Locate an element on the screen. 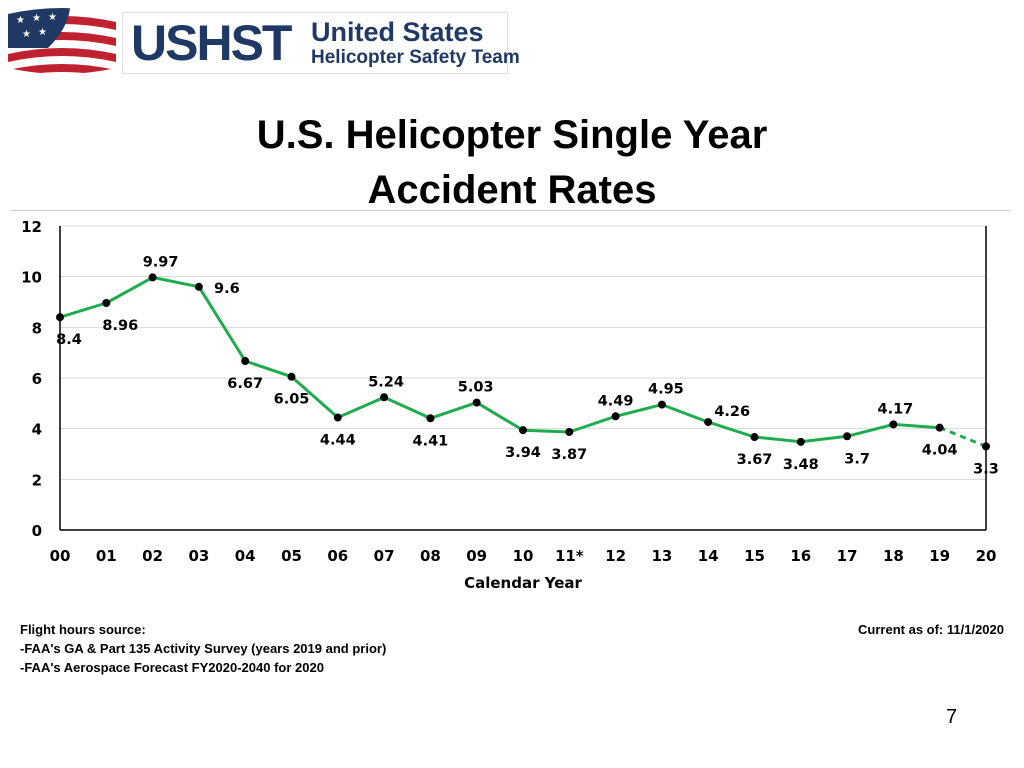  x-tick-label: 17 is located at coordinates (847, 556).